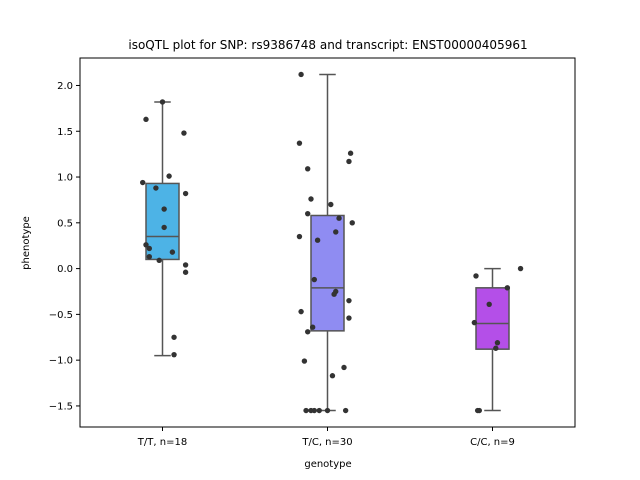 Image resolution: width=640 pixels, height=480 pixels. Describe the element at coordinates (65, 223) in the screenshot. I see `y-tick-label: 0.5` at that location.